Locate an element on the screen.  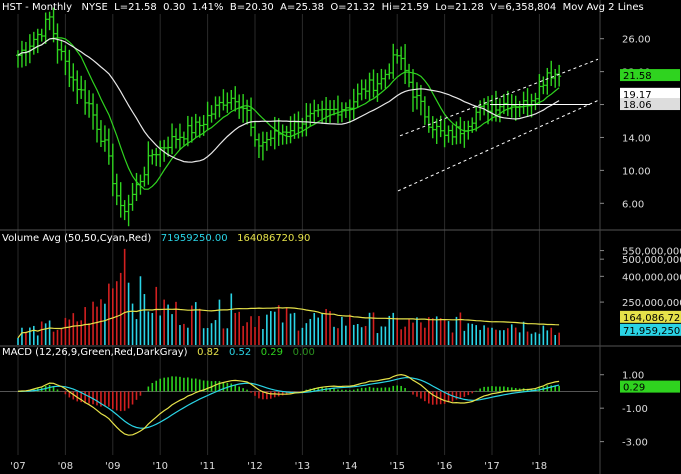
macd-value-3: 0.29 is located at coordinates (272, 352).